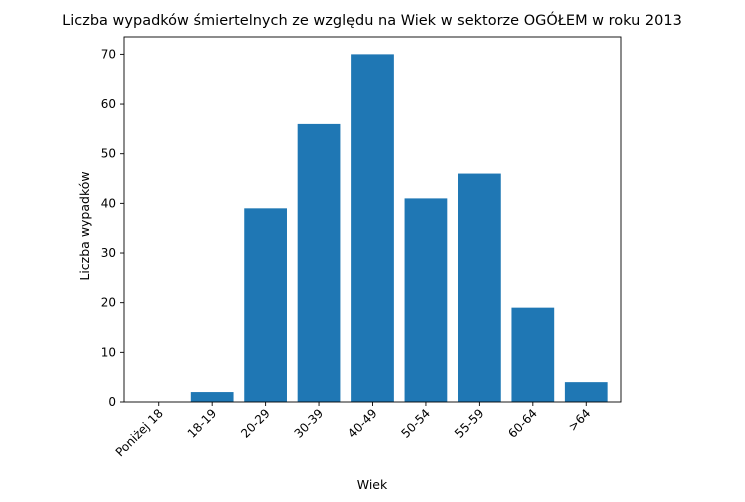  I want to click on y-tick-label-3: 30, so click(108, 253).